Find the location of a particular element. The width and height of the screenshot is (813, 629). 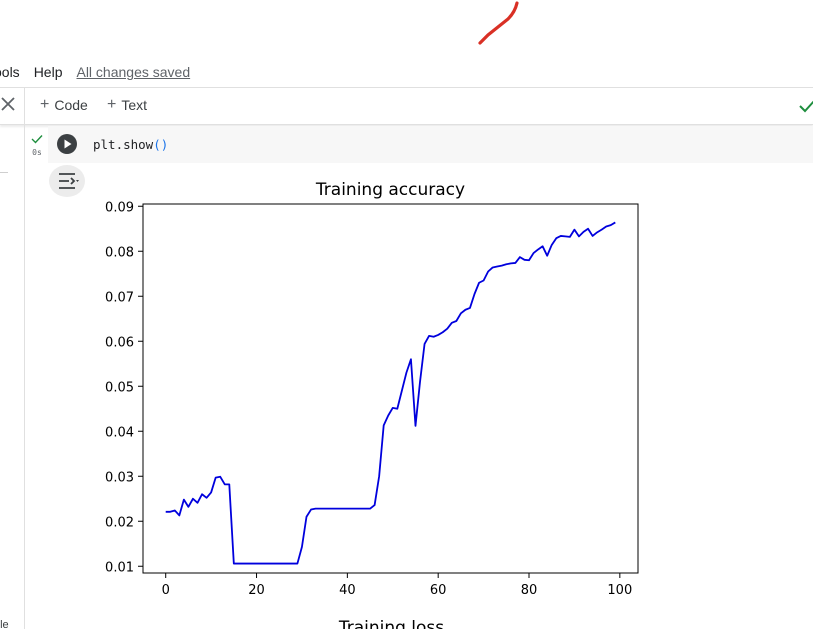

y-tick-label: 0.08 is located at coordinates (119, 252).